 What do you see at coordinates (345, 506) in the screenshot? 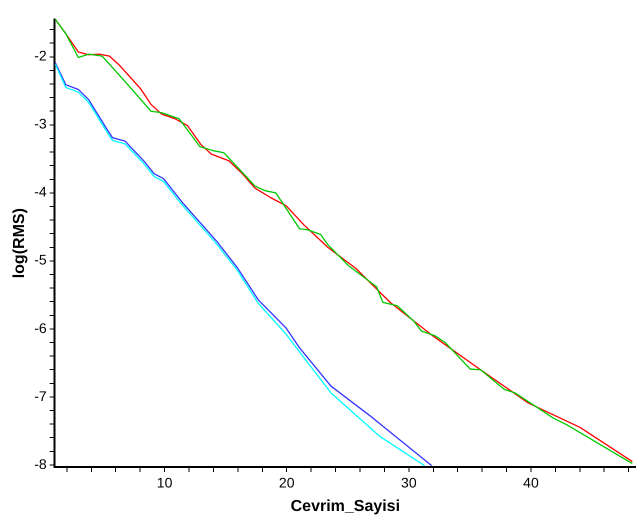
I see `x-axis-title: Cevrim_Sayisi` at bounding box center [345, 506].